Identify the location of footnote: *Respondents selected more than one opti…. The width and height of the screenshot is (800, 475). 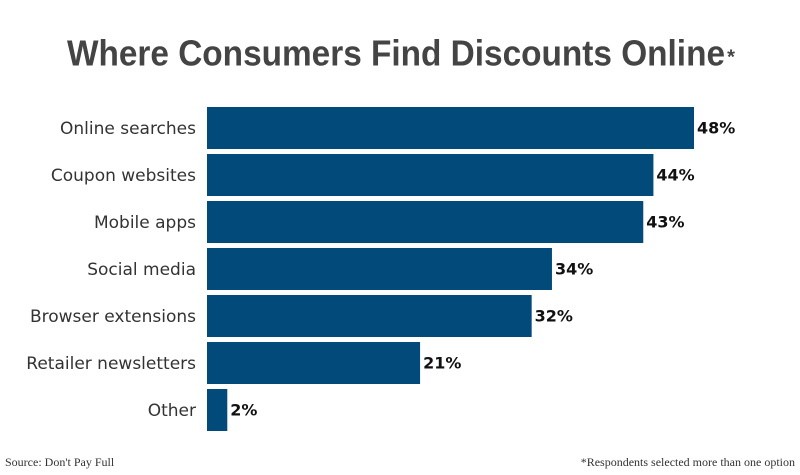
(688, 462).